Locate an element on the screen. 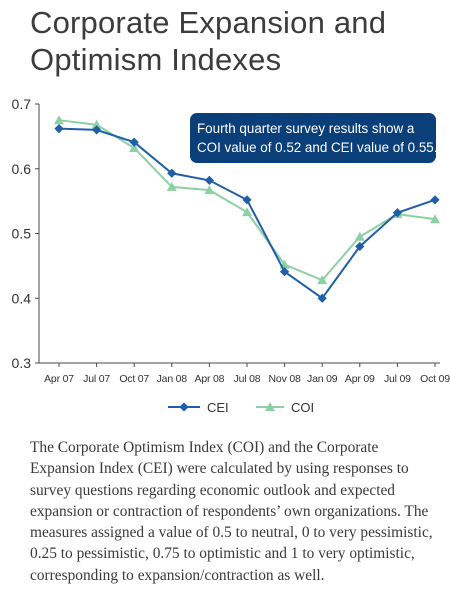 The height and width of the screenshot is (614, 450). x-tick-label: Oct 07 is located at coordinates (134, 379).